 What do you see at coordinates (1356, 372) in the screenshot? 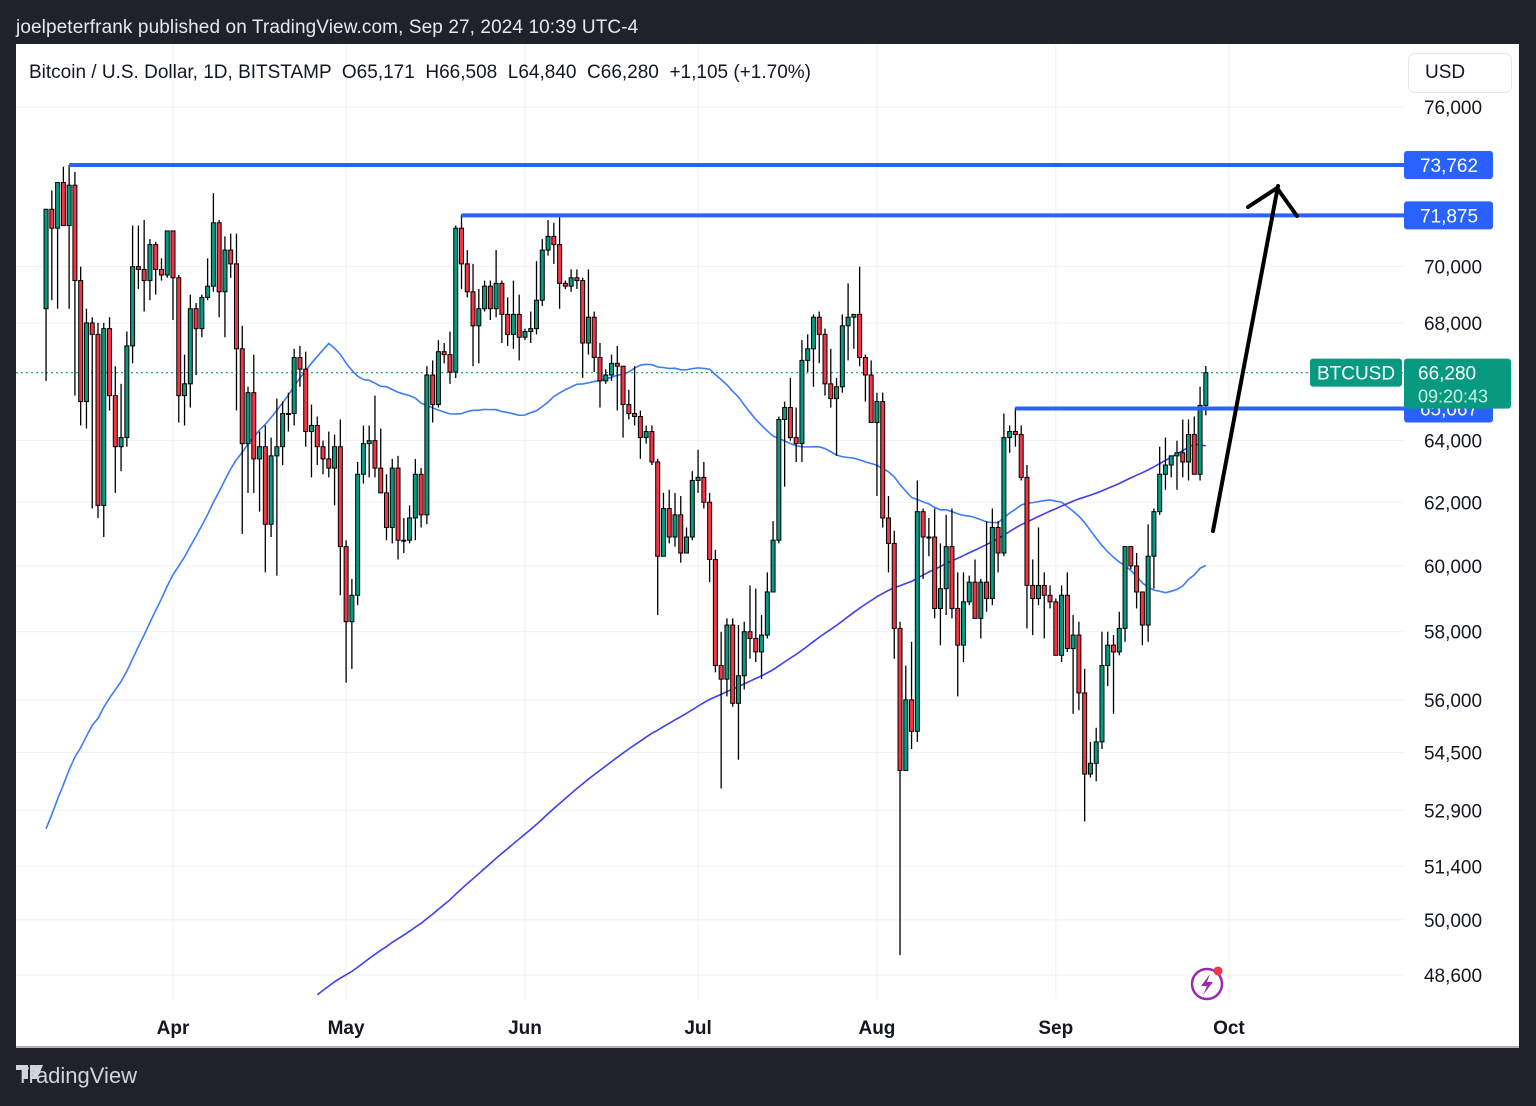
I see `symbol-price-tag` at bounding box center [1356, 372].